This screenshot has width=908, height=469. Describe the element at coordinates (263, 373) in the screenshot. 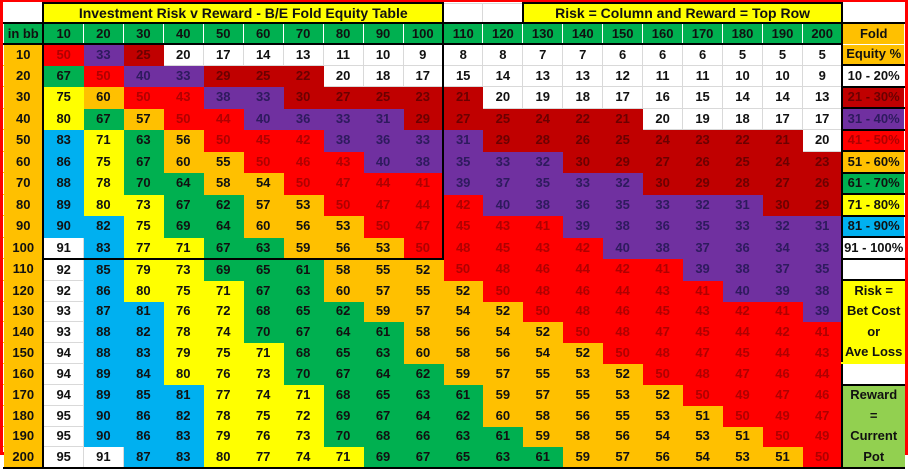

I see `fold-equity-cell: 73` at that location.